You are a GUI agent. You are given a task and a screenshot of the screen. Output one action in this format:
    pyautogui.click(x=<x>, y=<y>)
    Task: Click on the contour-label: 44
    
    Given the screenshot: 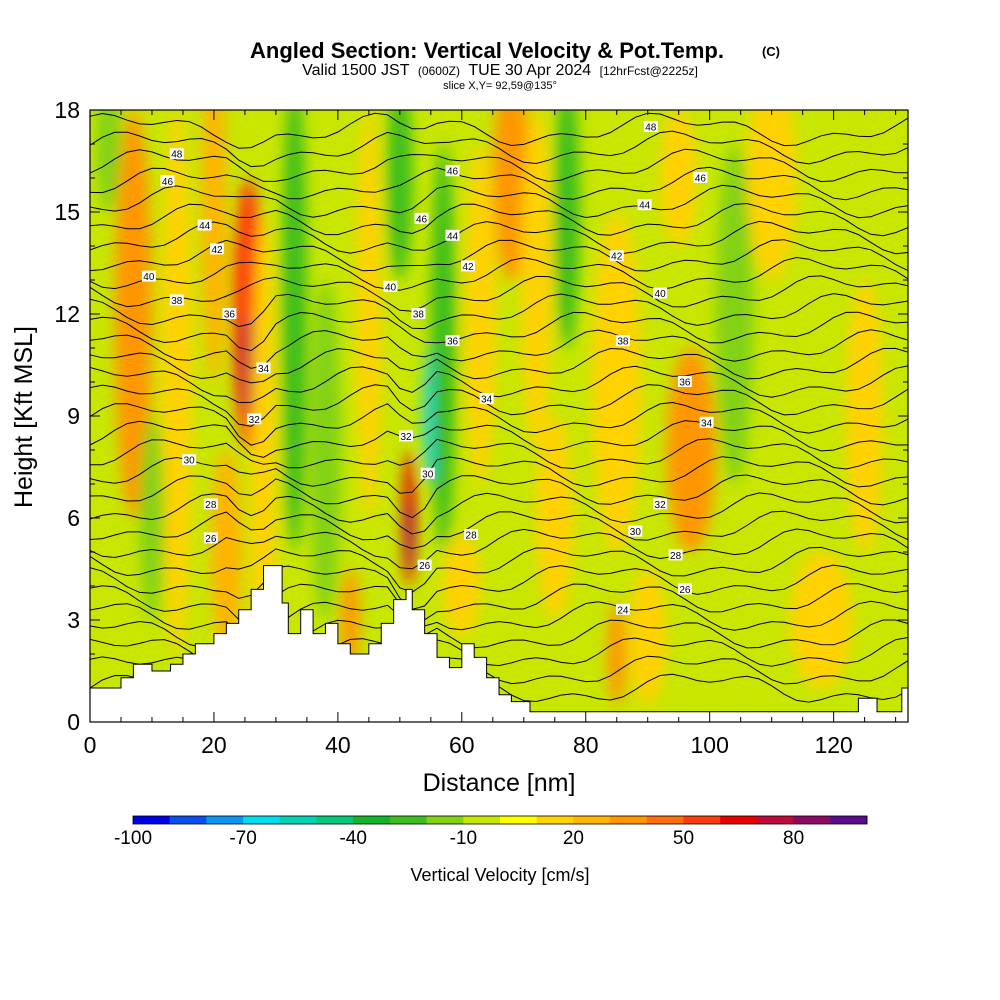 What is the action you would take?
    pyautogui.click(x=453, y=236)
    